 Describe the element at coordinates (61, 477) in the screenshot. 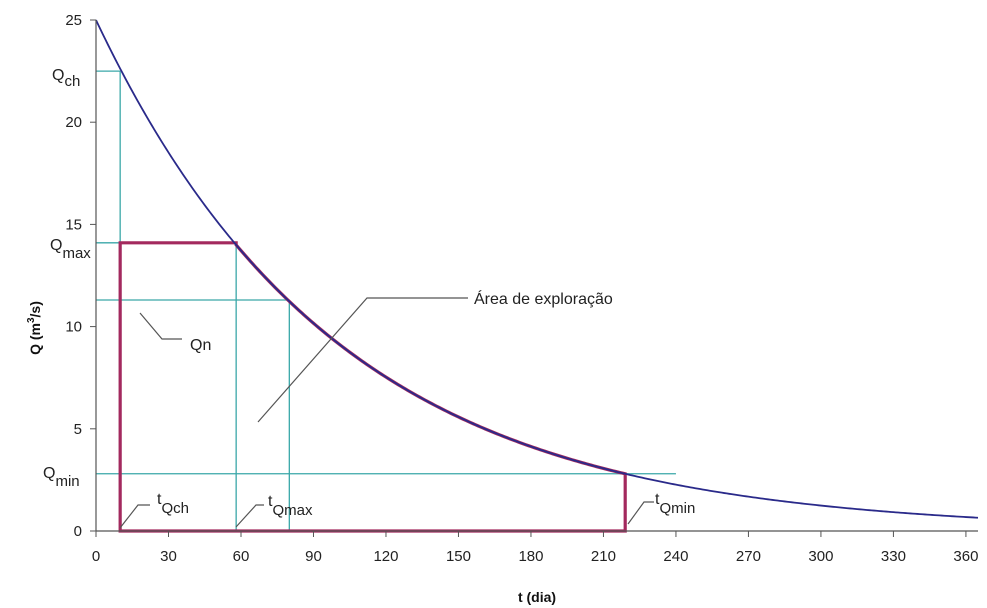

I see `qmin-label: Qmin` at that location.